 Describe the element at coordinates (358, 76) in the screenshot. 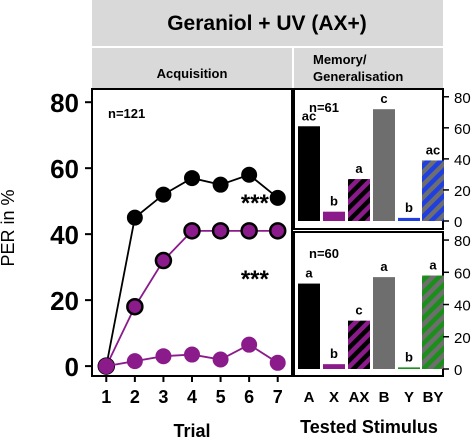

I see `memory-strip-label-line2: Generalisation` at that location.